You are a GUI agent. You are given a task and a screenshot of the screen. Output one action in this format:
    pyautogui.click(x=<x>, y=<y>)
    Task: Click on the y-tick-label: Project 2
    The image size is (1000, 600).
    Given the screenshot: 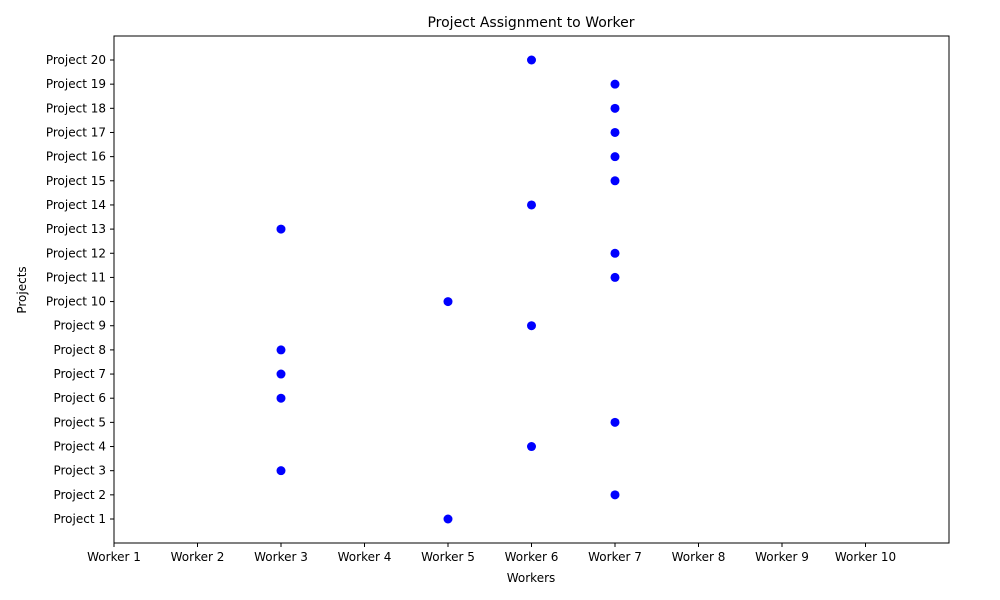 What is the action you would take?
    pyautogui.click(x=79, y=495)
    